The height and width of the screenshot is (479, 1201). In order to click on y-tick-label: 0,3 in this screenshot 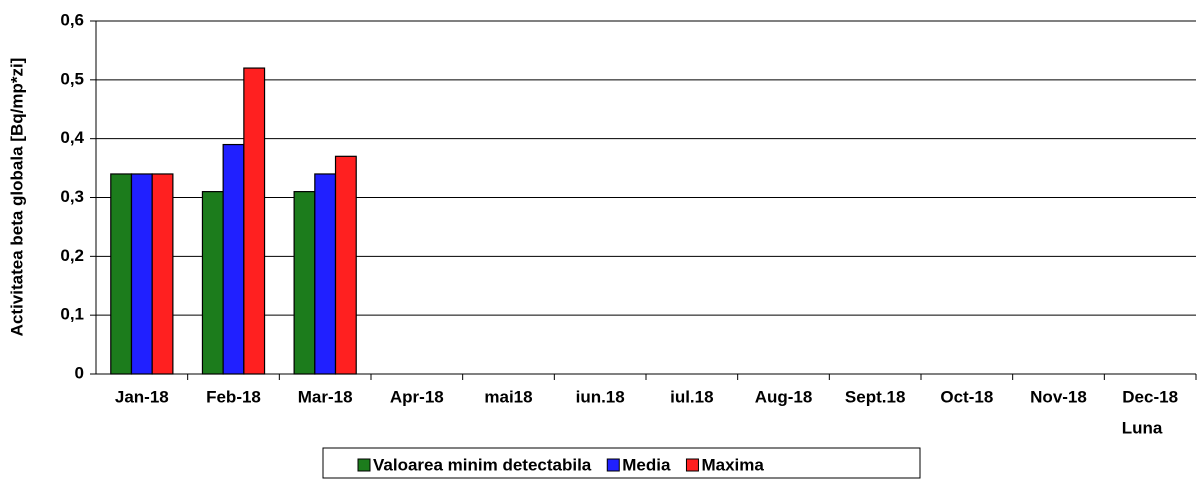, I will do `click(72, 196)`.